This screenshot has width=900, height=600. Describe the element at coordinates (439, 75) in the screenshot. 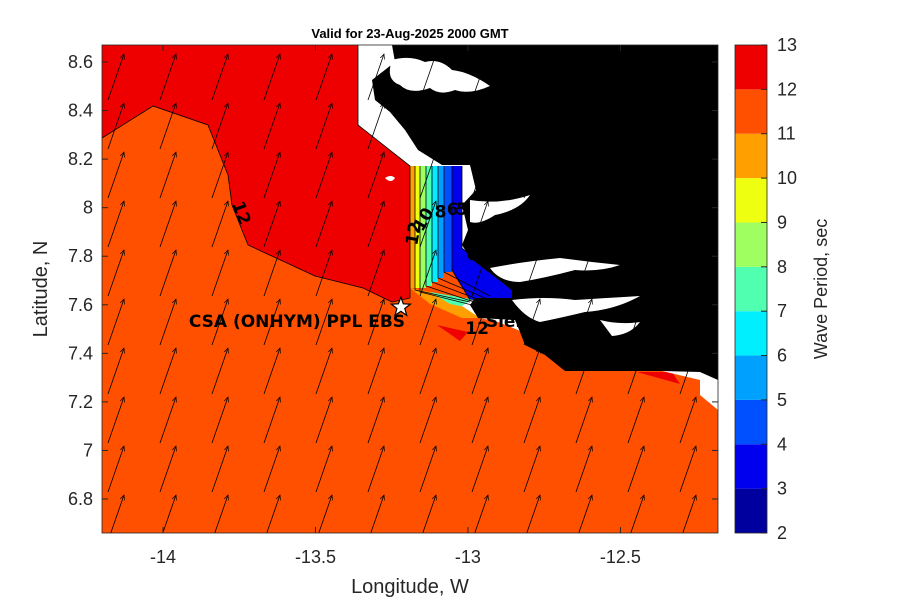

I see `estuary-north` at that location.